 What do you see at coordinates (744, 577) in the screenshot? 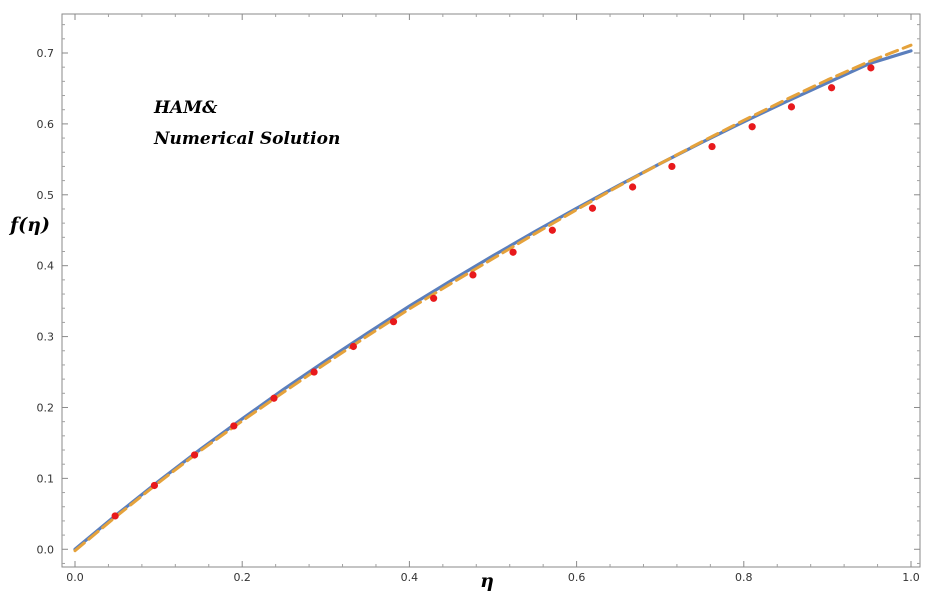
I see `x-tick-label: 0.8` at bounding box center [744, 577].